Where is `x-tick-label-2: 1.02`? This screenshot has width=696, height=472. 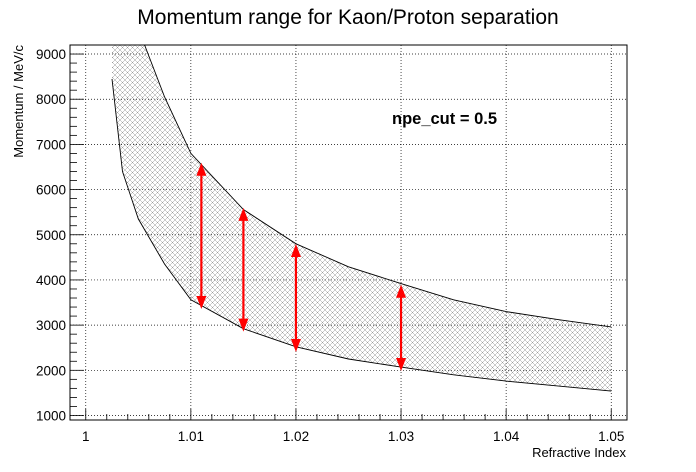
x-tick-label-2: 1.02 is located at coordinates (296, 436).